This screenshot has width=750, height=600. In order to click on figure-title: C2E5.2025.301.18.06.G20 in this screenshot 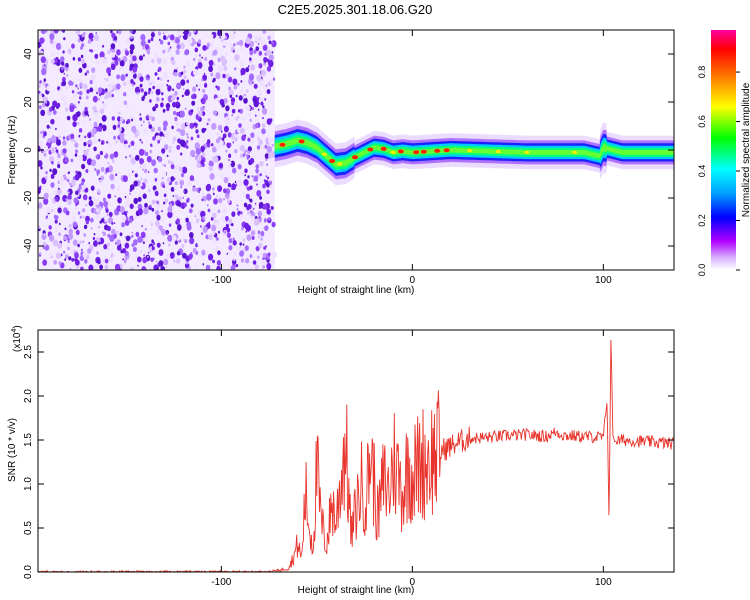, I will do `click(355, 9)`.